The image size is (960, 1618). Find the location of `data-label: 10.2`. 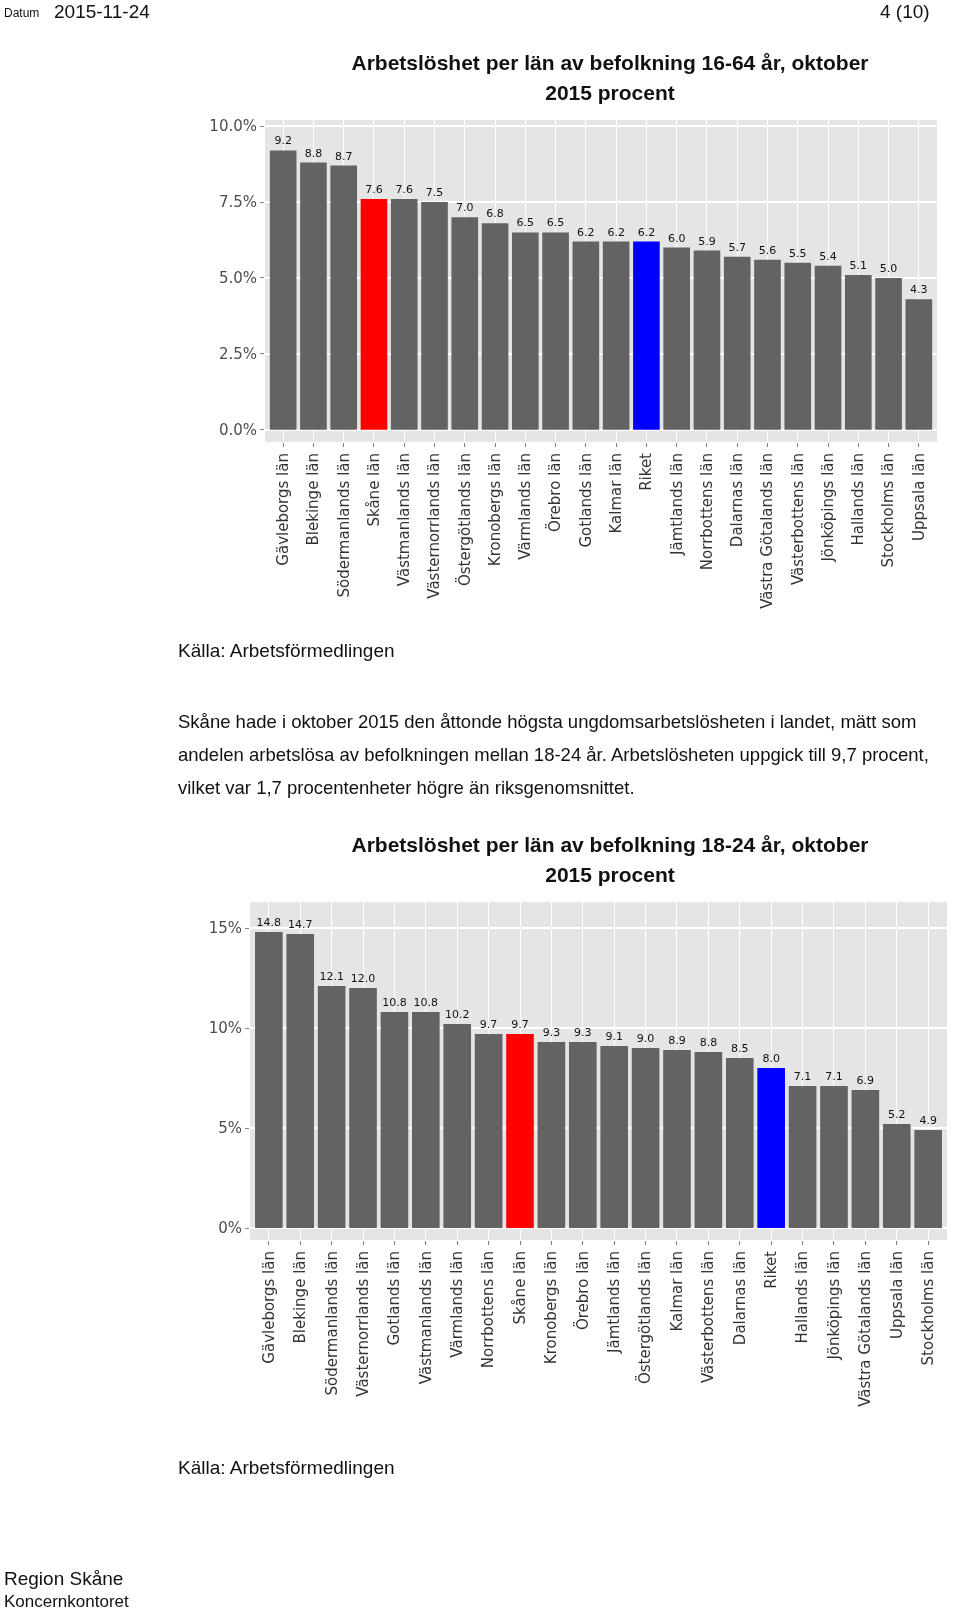

data-label: 10.2 is located at coordinates (457, 1014).